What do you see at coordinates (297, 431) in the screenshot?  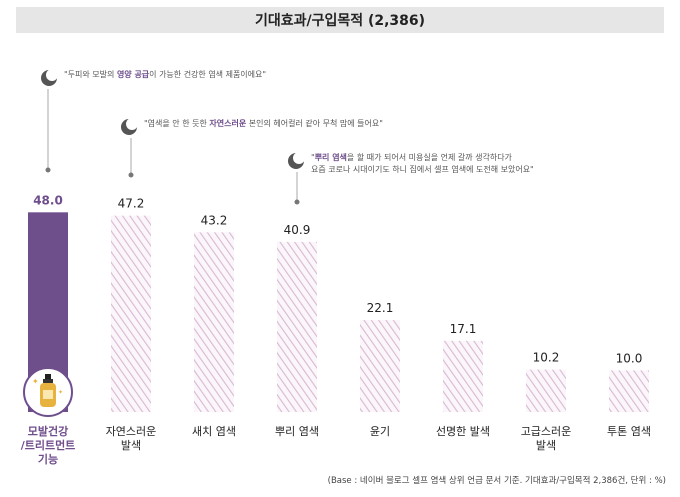 I see `category-label-4: 뿌리 염색` at bounding box center [297, 431].